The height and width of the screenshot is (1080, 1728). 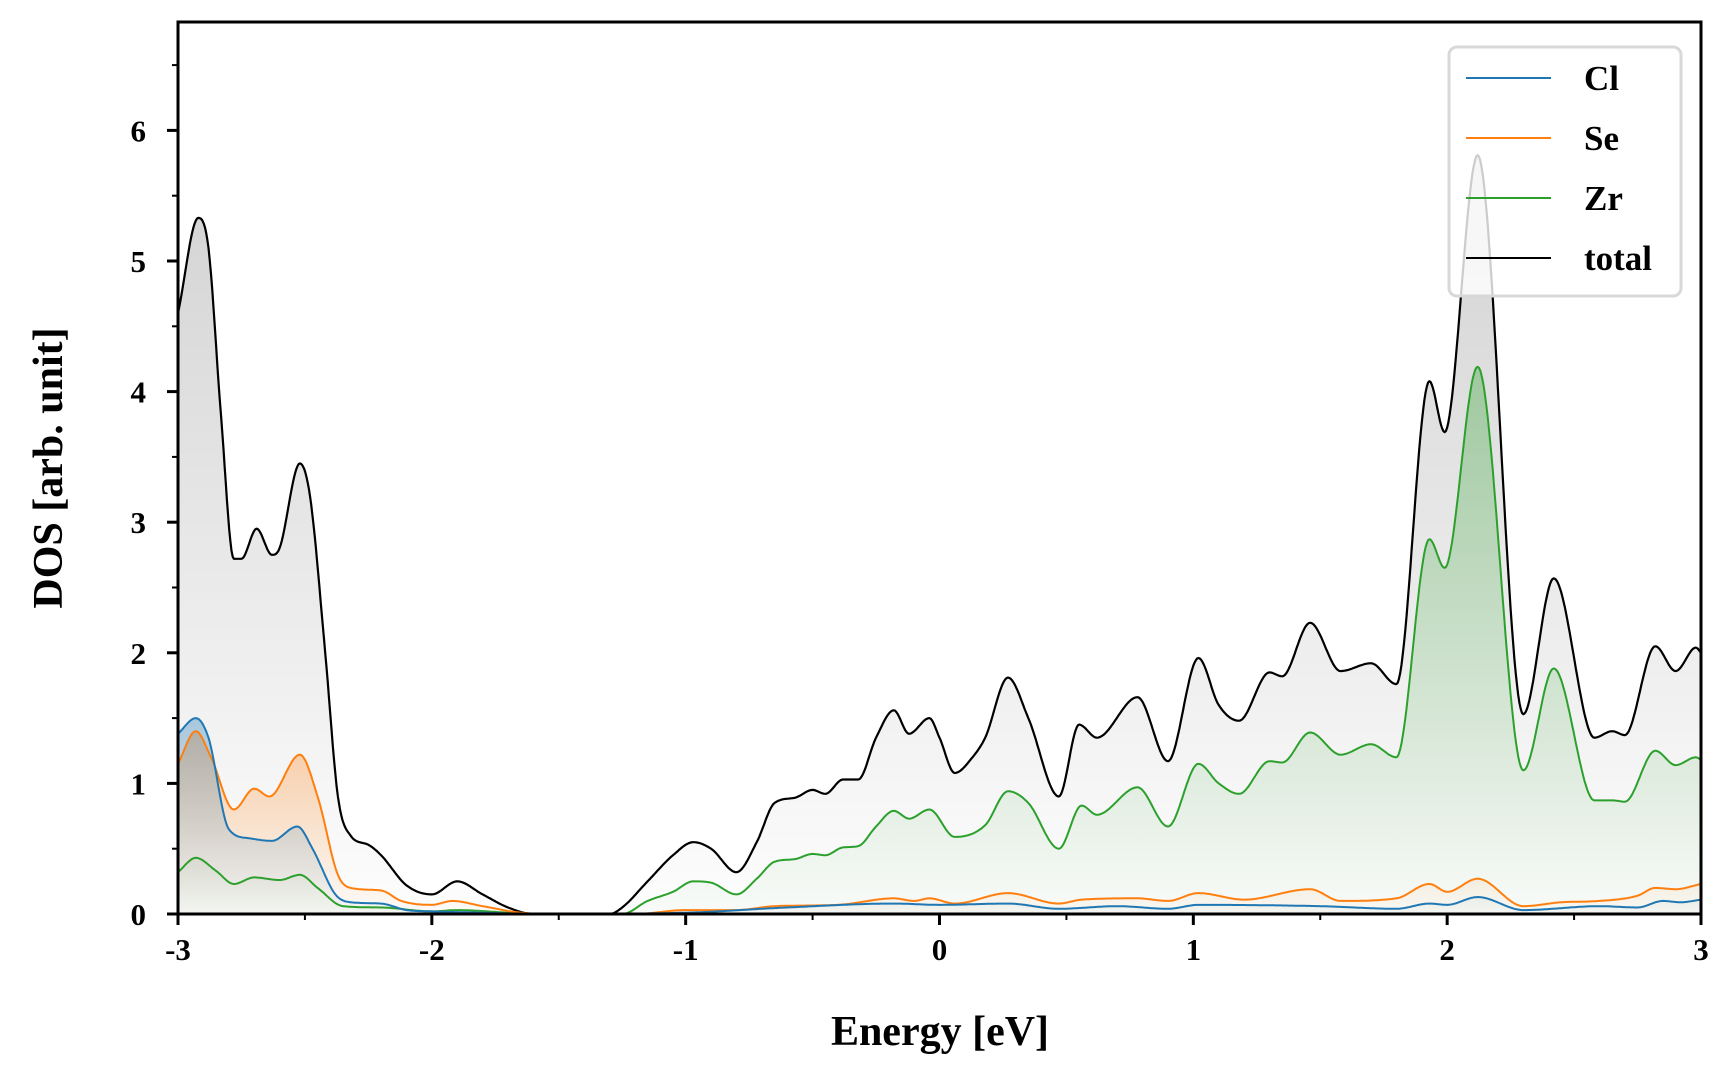 I want to click on y-tick-label: 4, so click(x=139, y=392).